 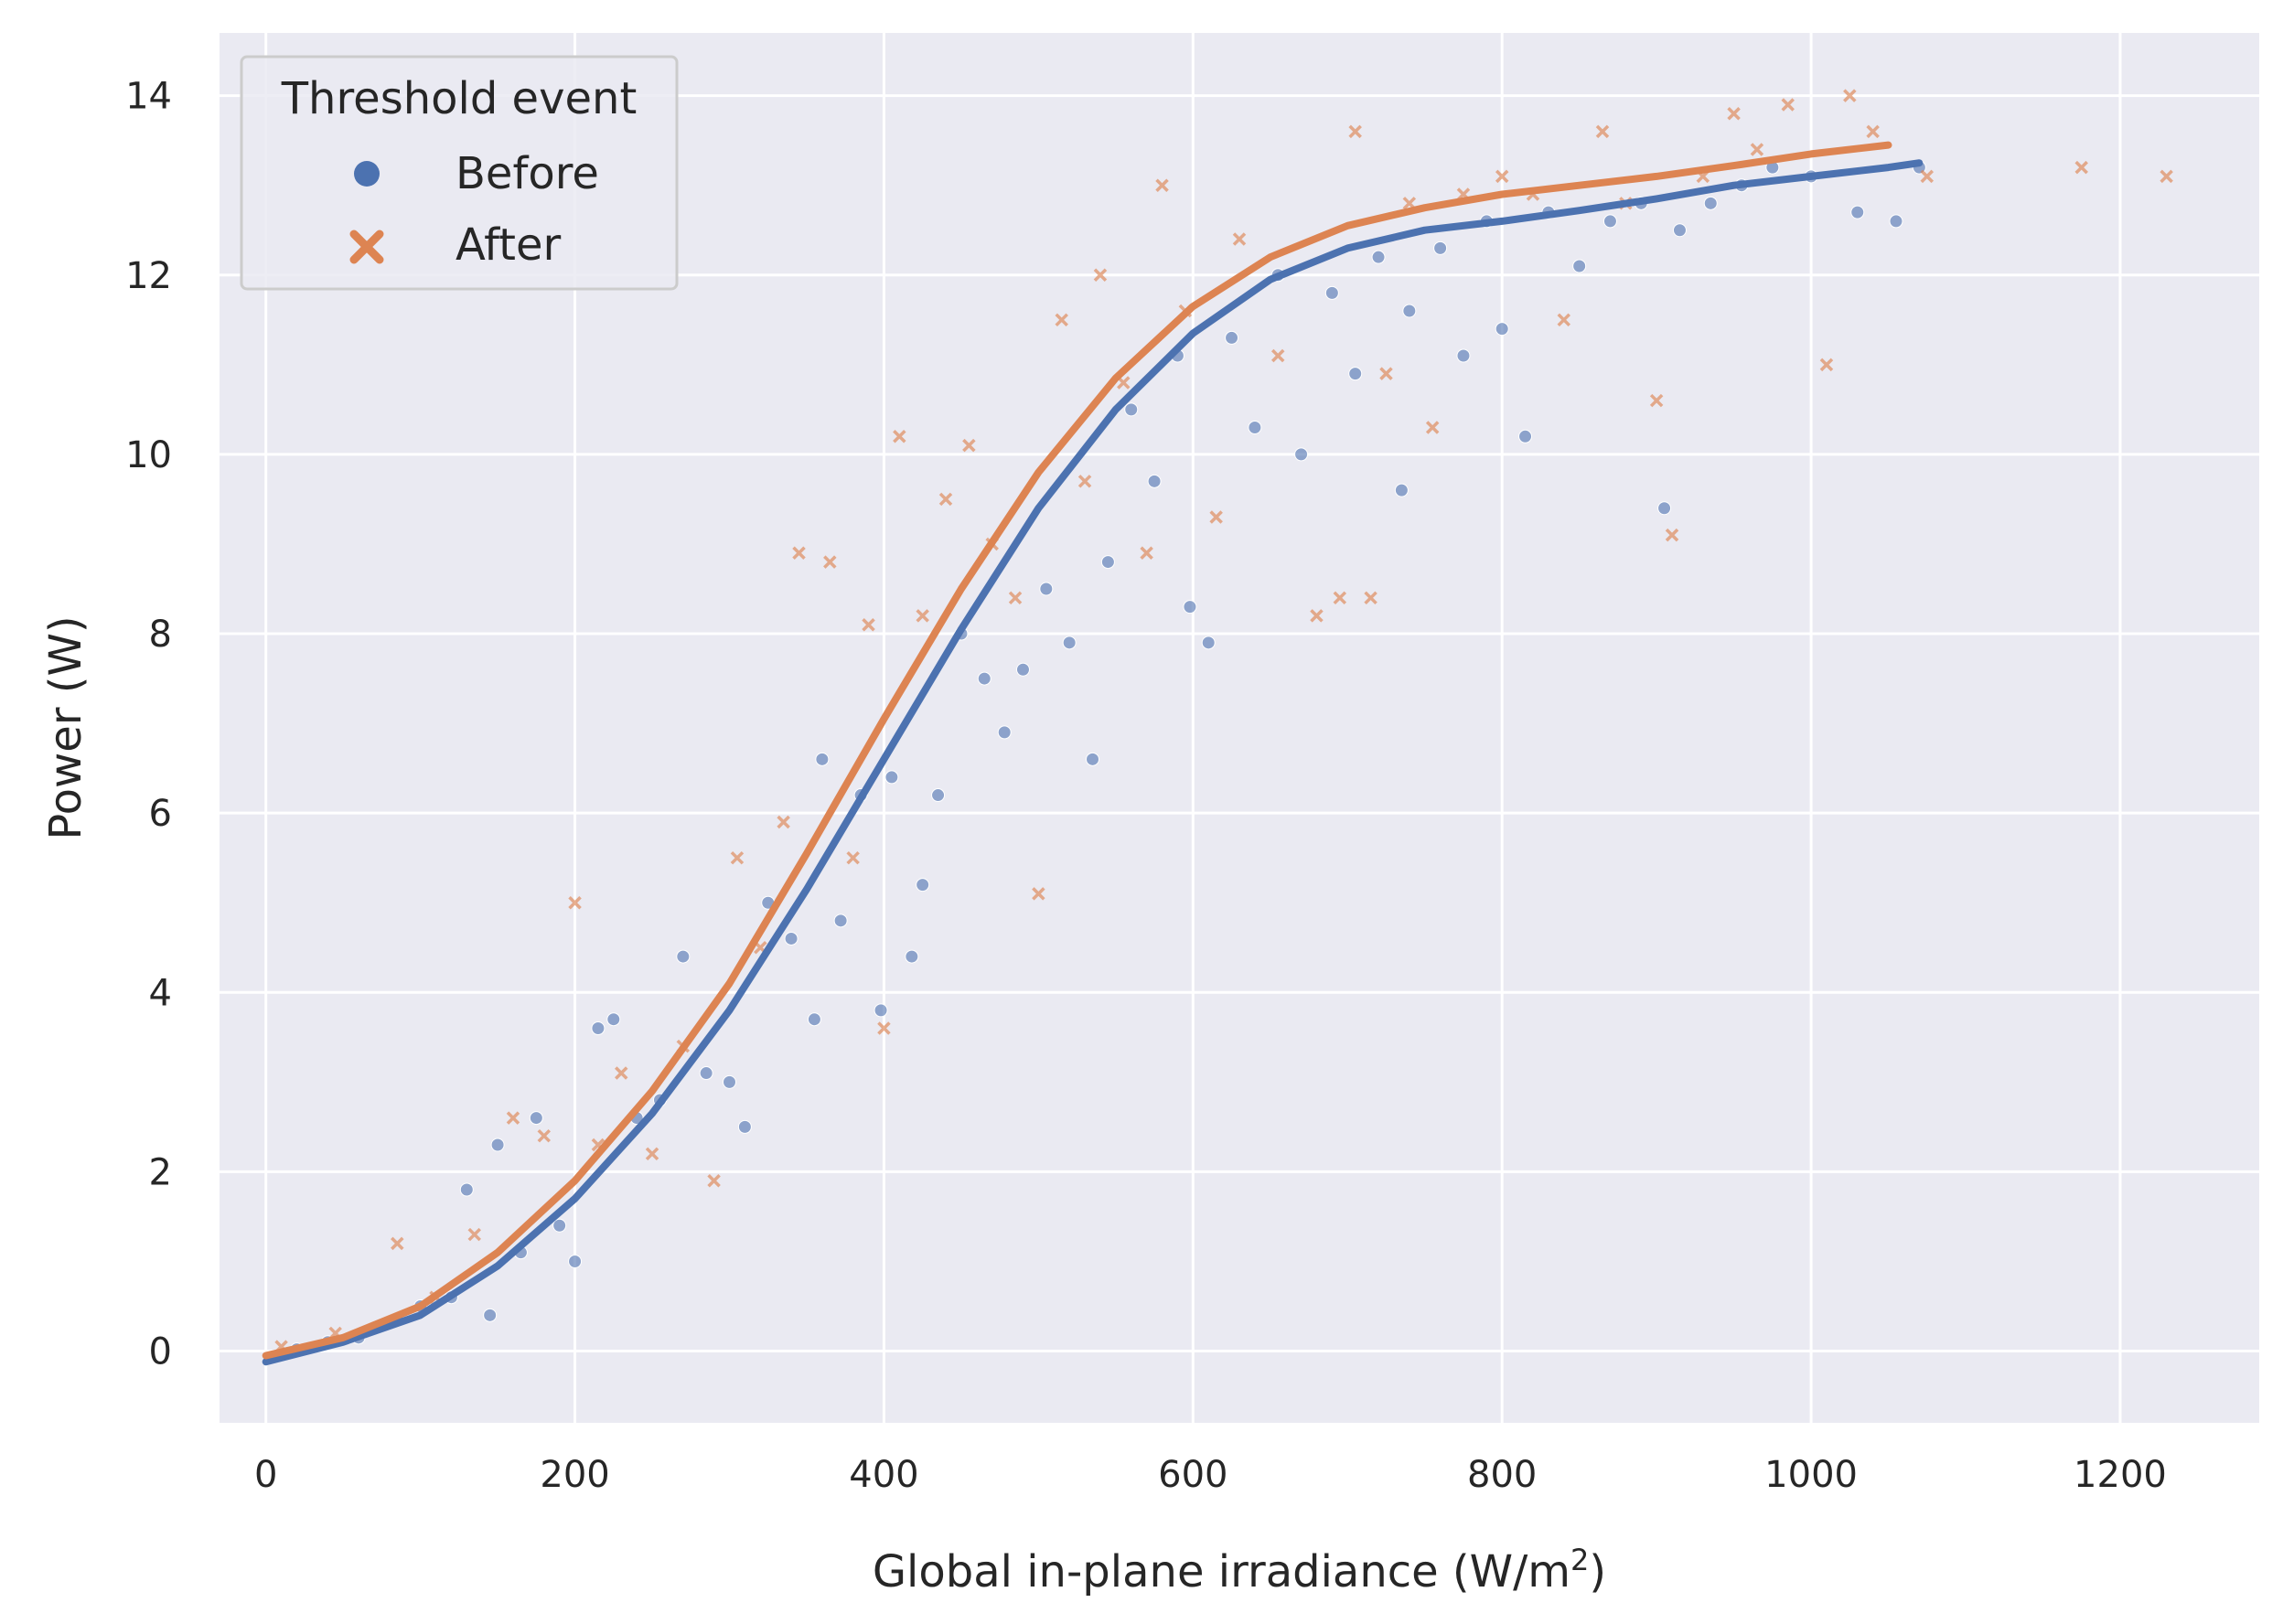 What do you see at coordinates (65, 727) in the screenshot?
I see `y-axis-label: Power (W)` at bounding box center [65, 727].